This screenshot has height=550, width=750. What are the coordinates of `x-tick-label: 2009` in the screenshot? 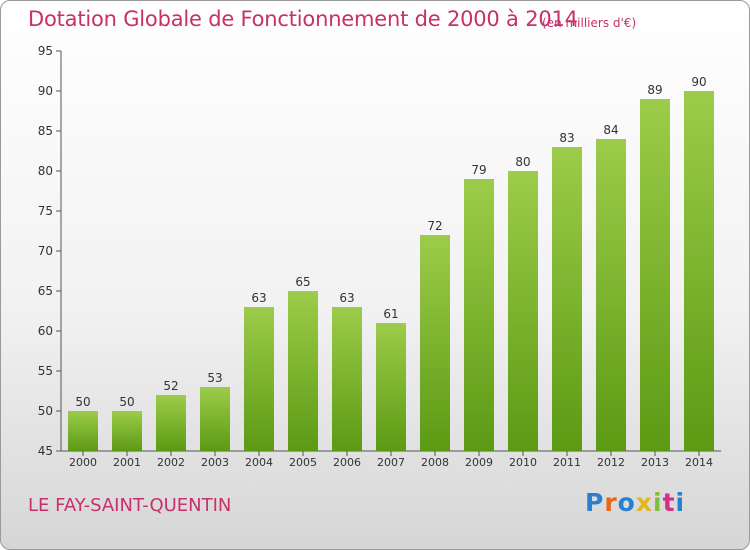 It's located at (479, 462).